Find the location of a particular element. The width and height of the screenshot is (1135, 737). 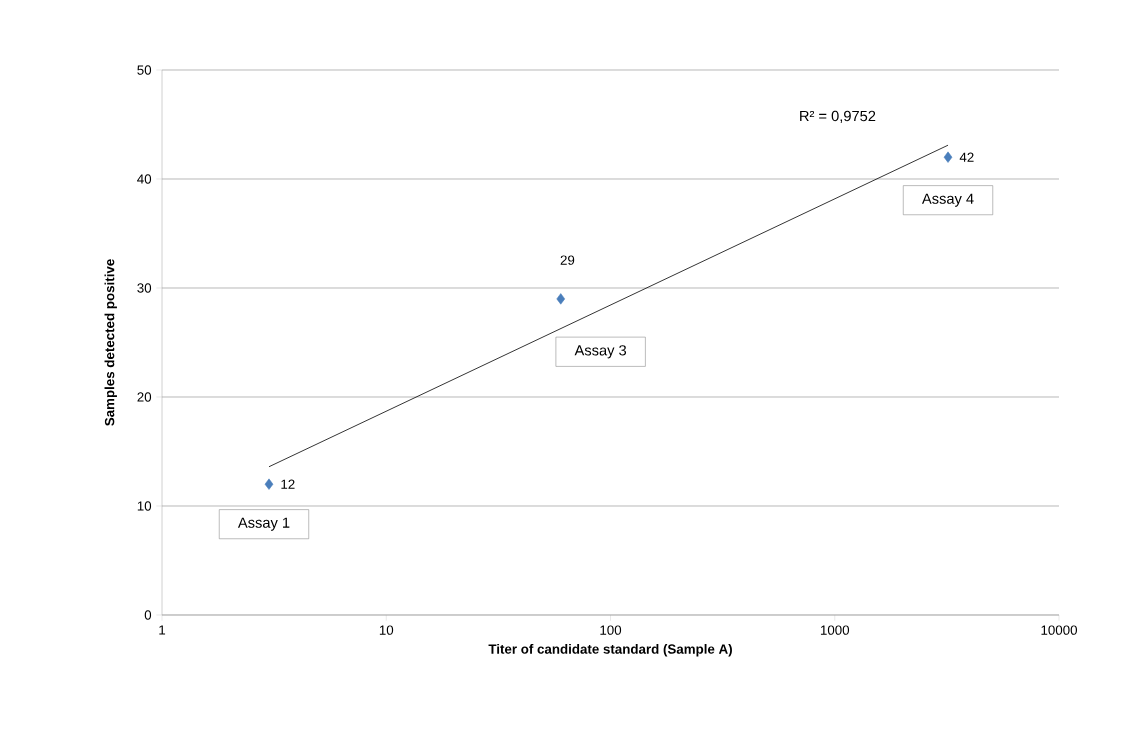

y-tick-label: 50 is located at coordinates (144, 70).